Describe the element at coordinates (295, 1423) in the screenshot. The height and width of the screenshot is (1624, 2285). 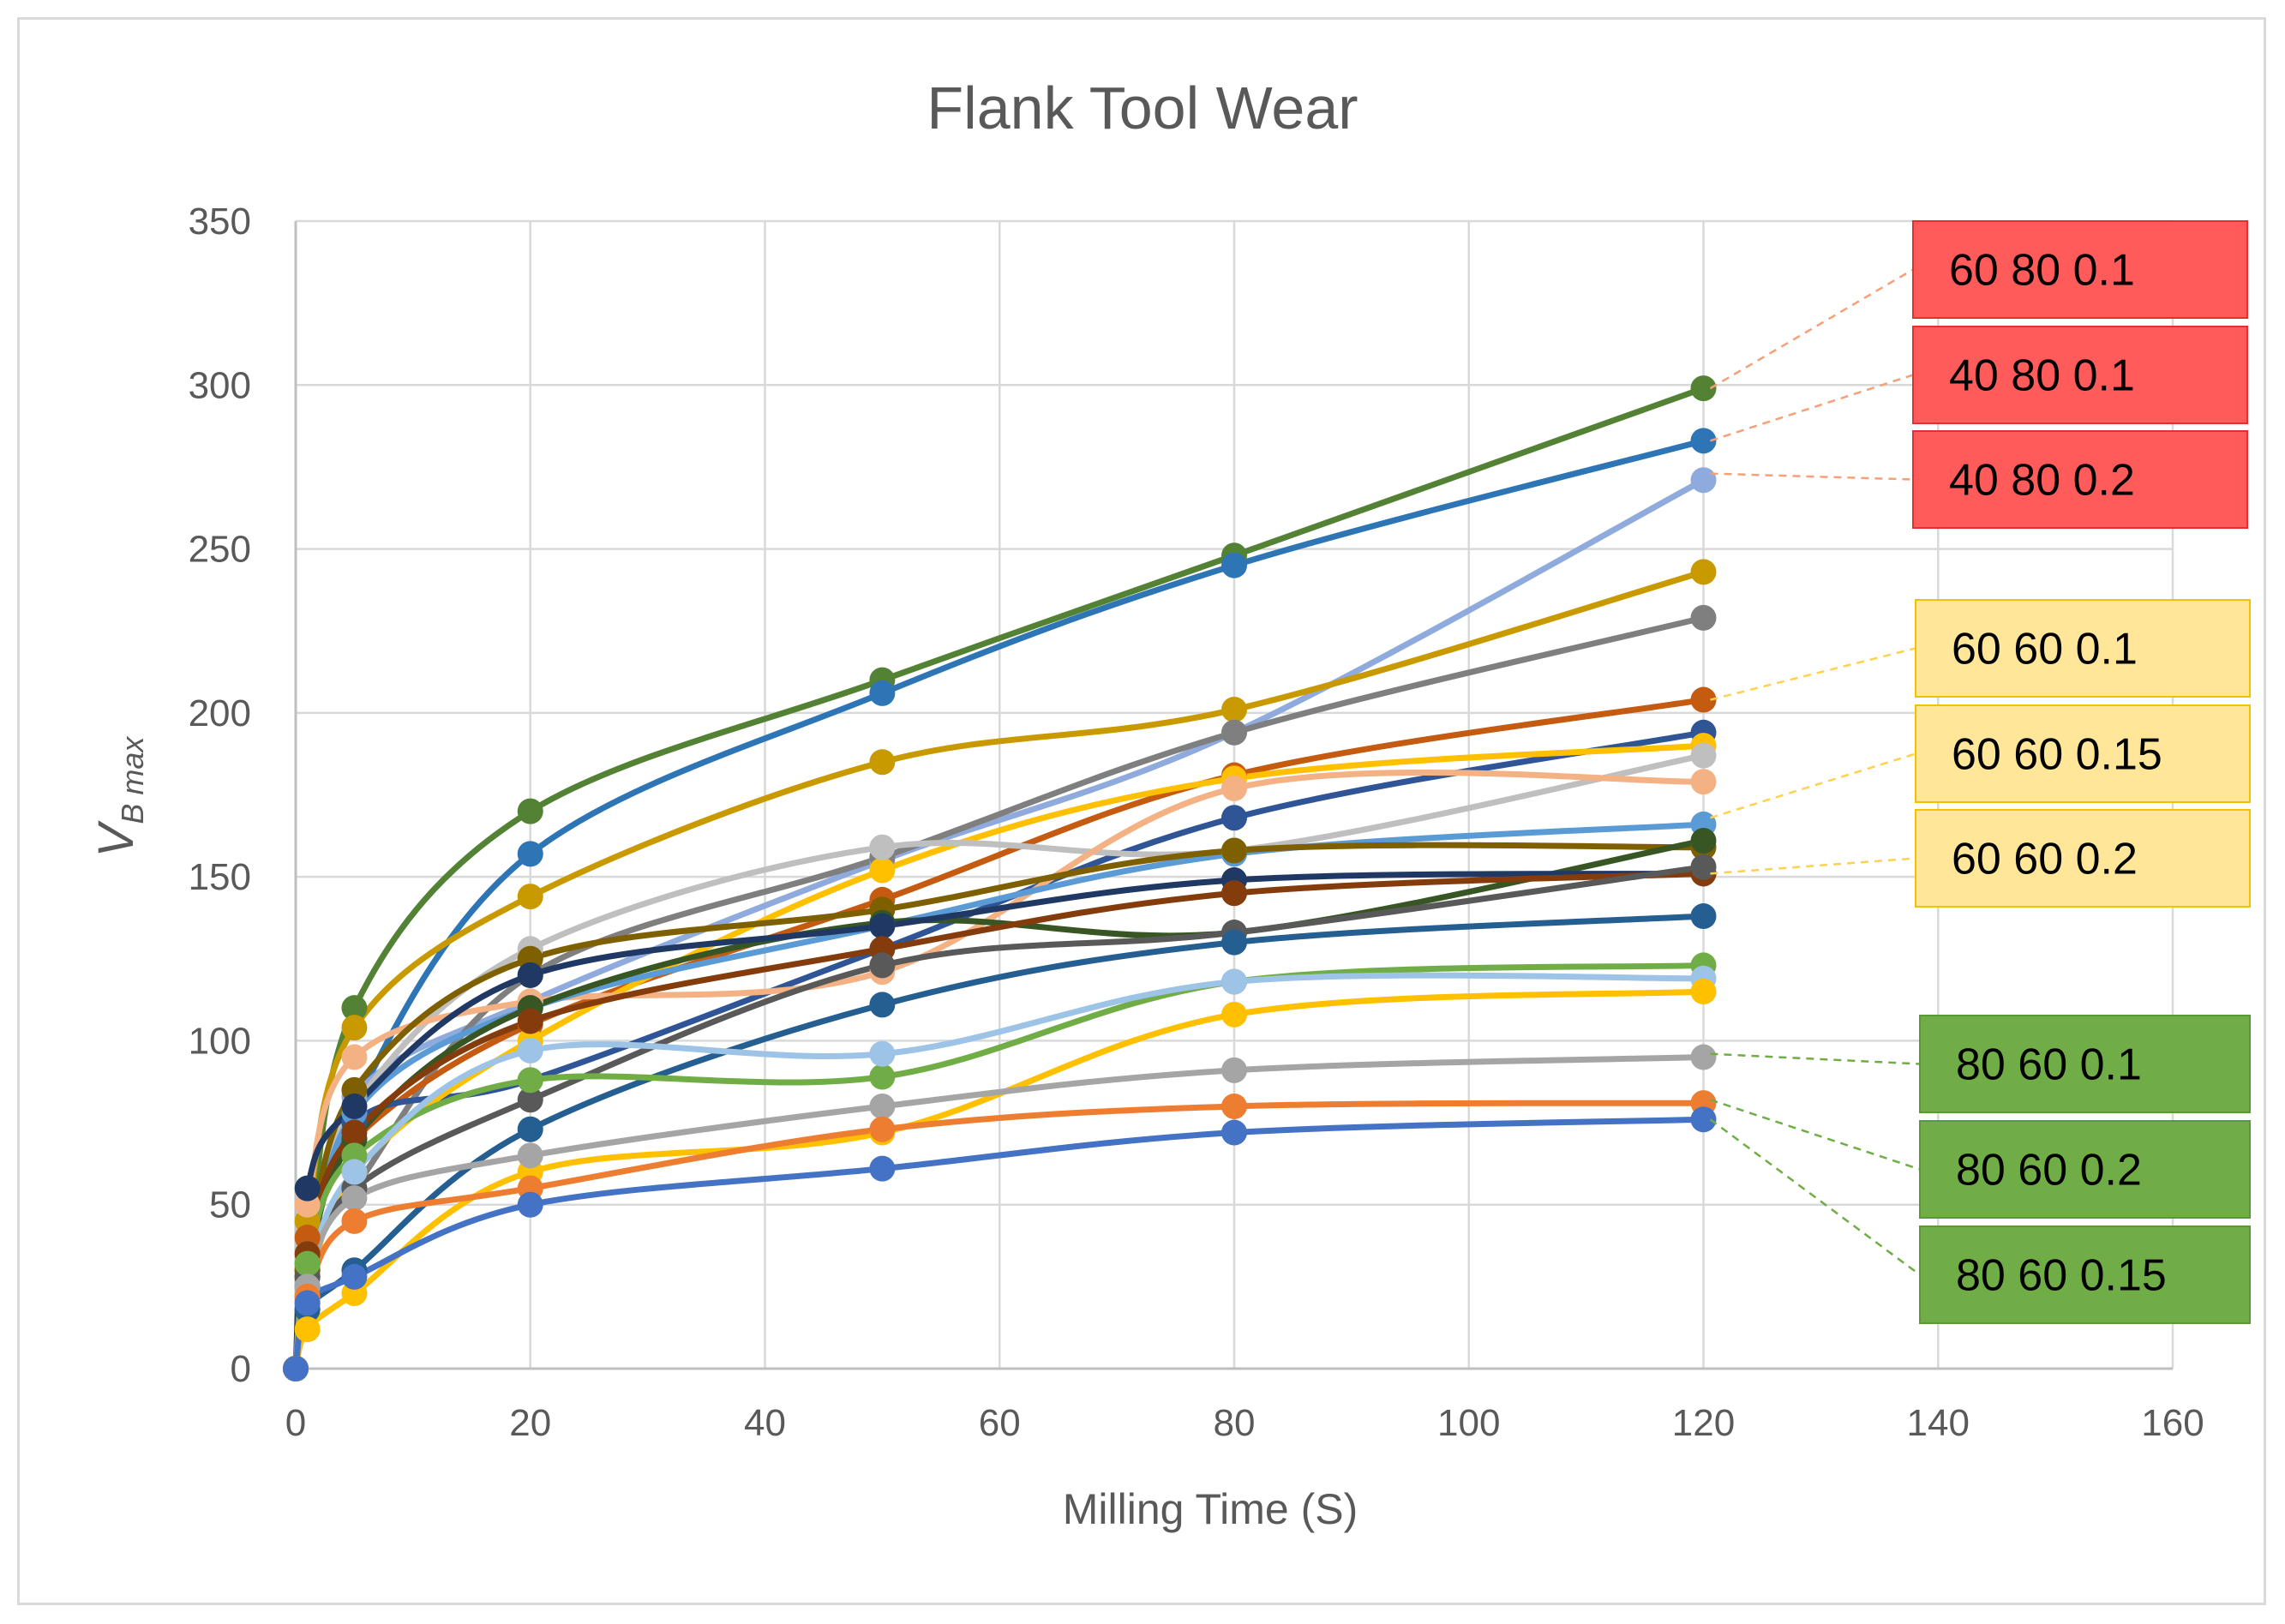
I see `x-tick-label: 0` at that location.